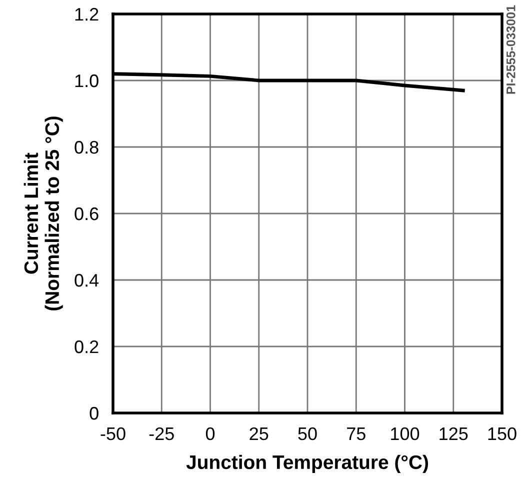 Image resolution: width=523 pixels, height=493 pixels. I want to click on x-tick-label: 150, so click(502, 433).